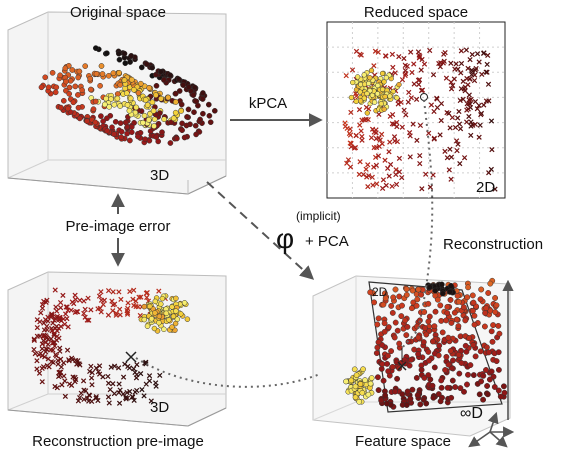  Describe the element at coordinates (128, 95) in the screenshot. I see `original-scatter` at that location.